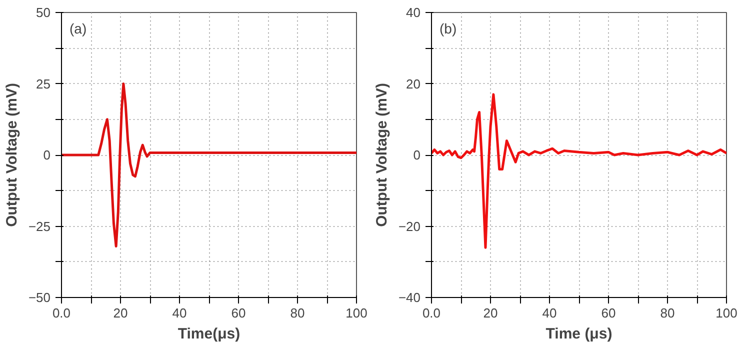 The width and height of the screenshot is (741, 345). I want to click on y-tick-label: 50, so click(43, 12).